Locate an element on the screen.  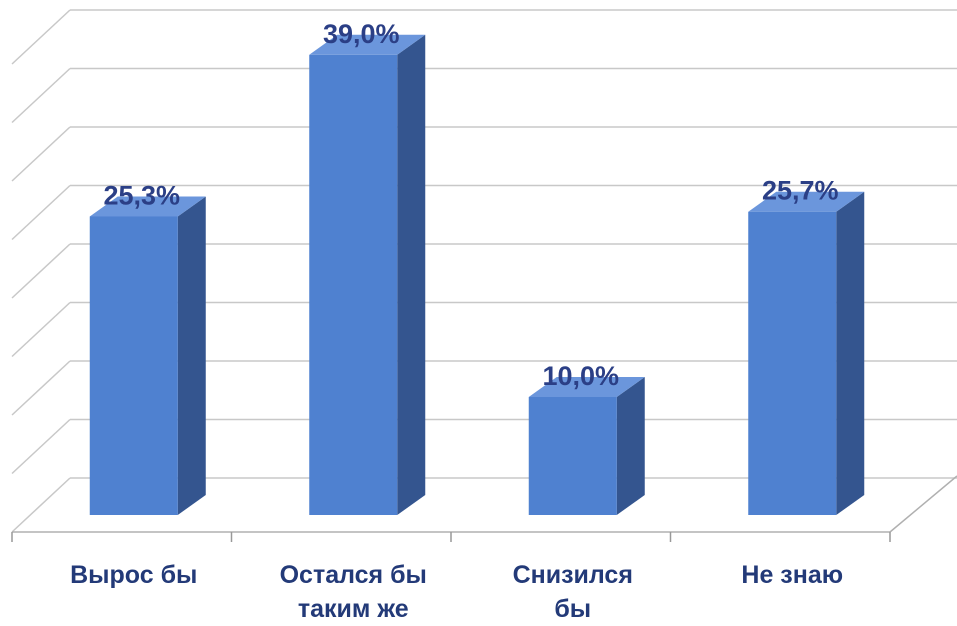
value-label: 25,7% is located at coordinates (800, 191).